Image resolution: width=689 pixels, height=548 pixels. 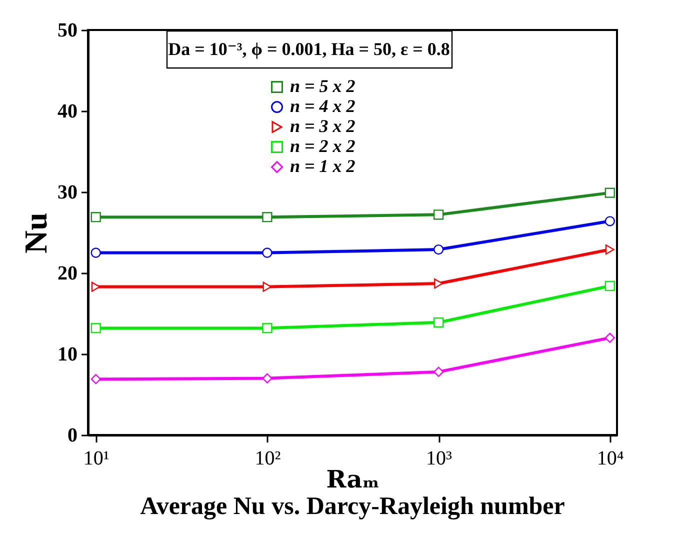 I want to click on y-tick-label: 50, so click(x=68, y=31).